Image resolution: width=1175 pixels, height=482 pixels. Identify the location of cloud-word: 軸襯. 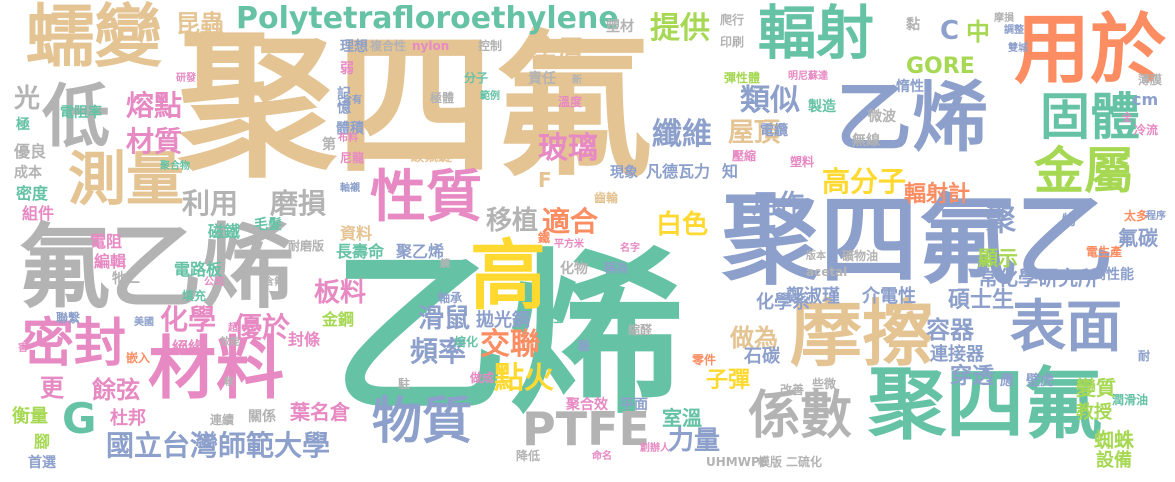
(350, 188).